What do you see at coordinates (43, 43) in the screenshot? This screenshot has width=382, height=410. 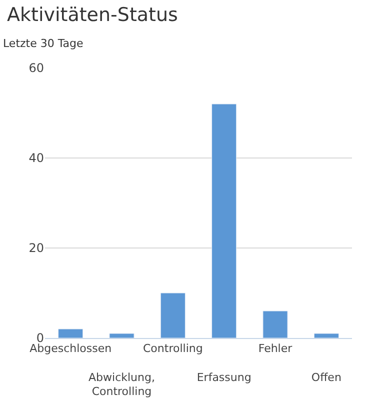 I see `chart-subtitle: Letzte 30 Tage` at bounding box center [43, 43].